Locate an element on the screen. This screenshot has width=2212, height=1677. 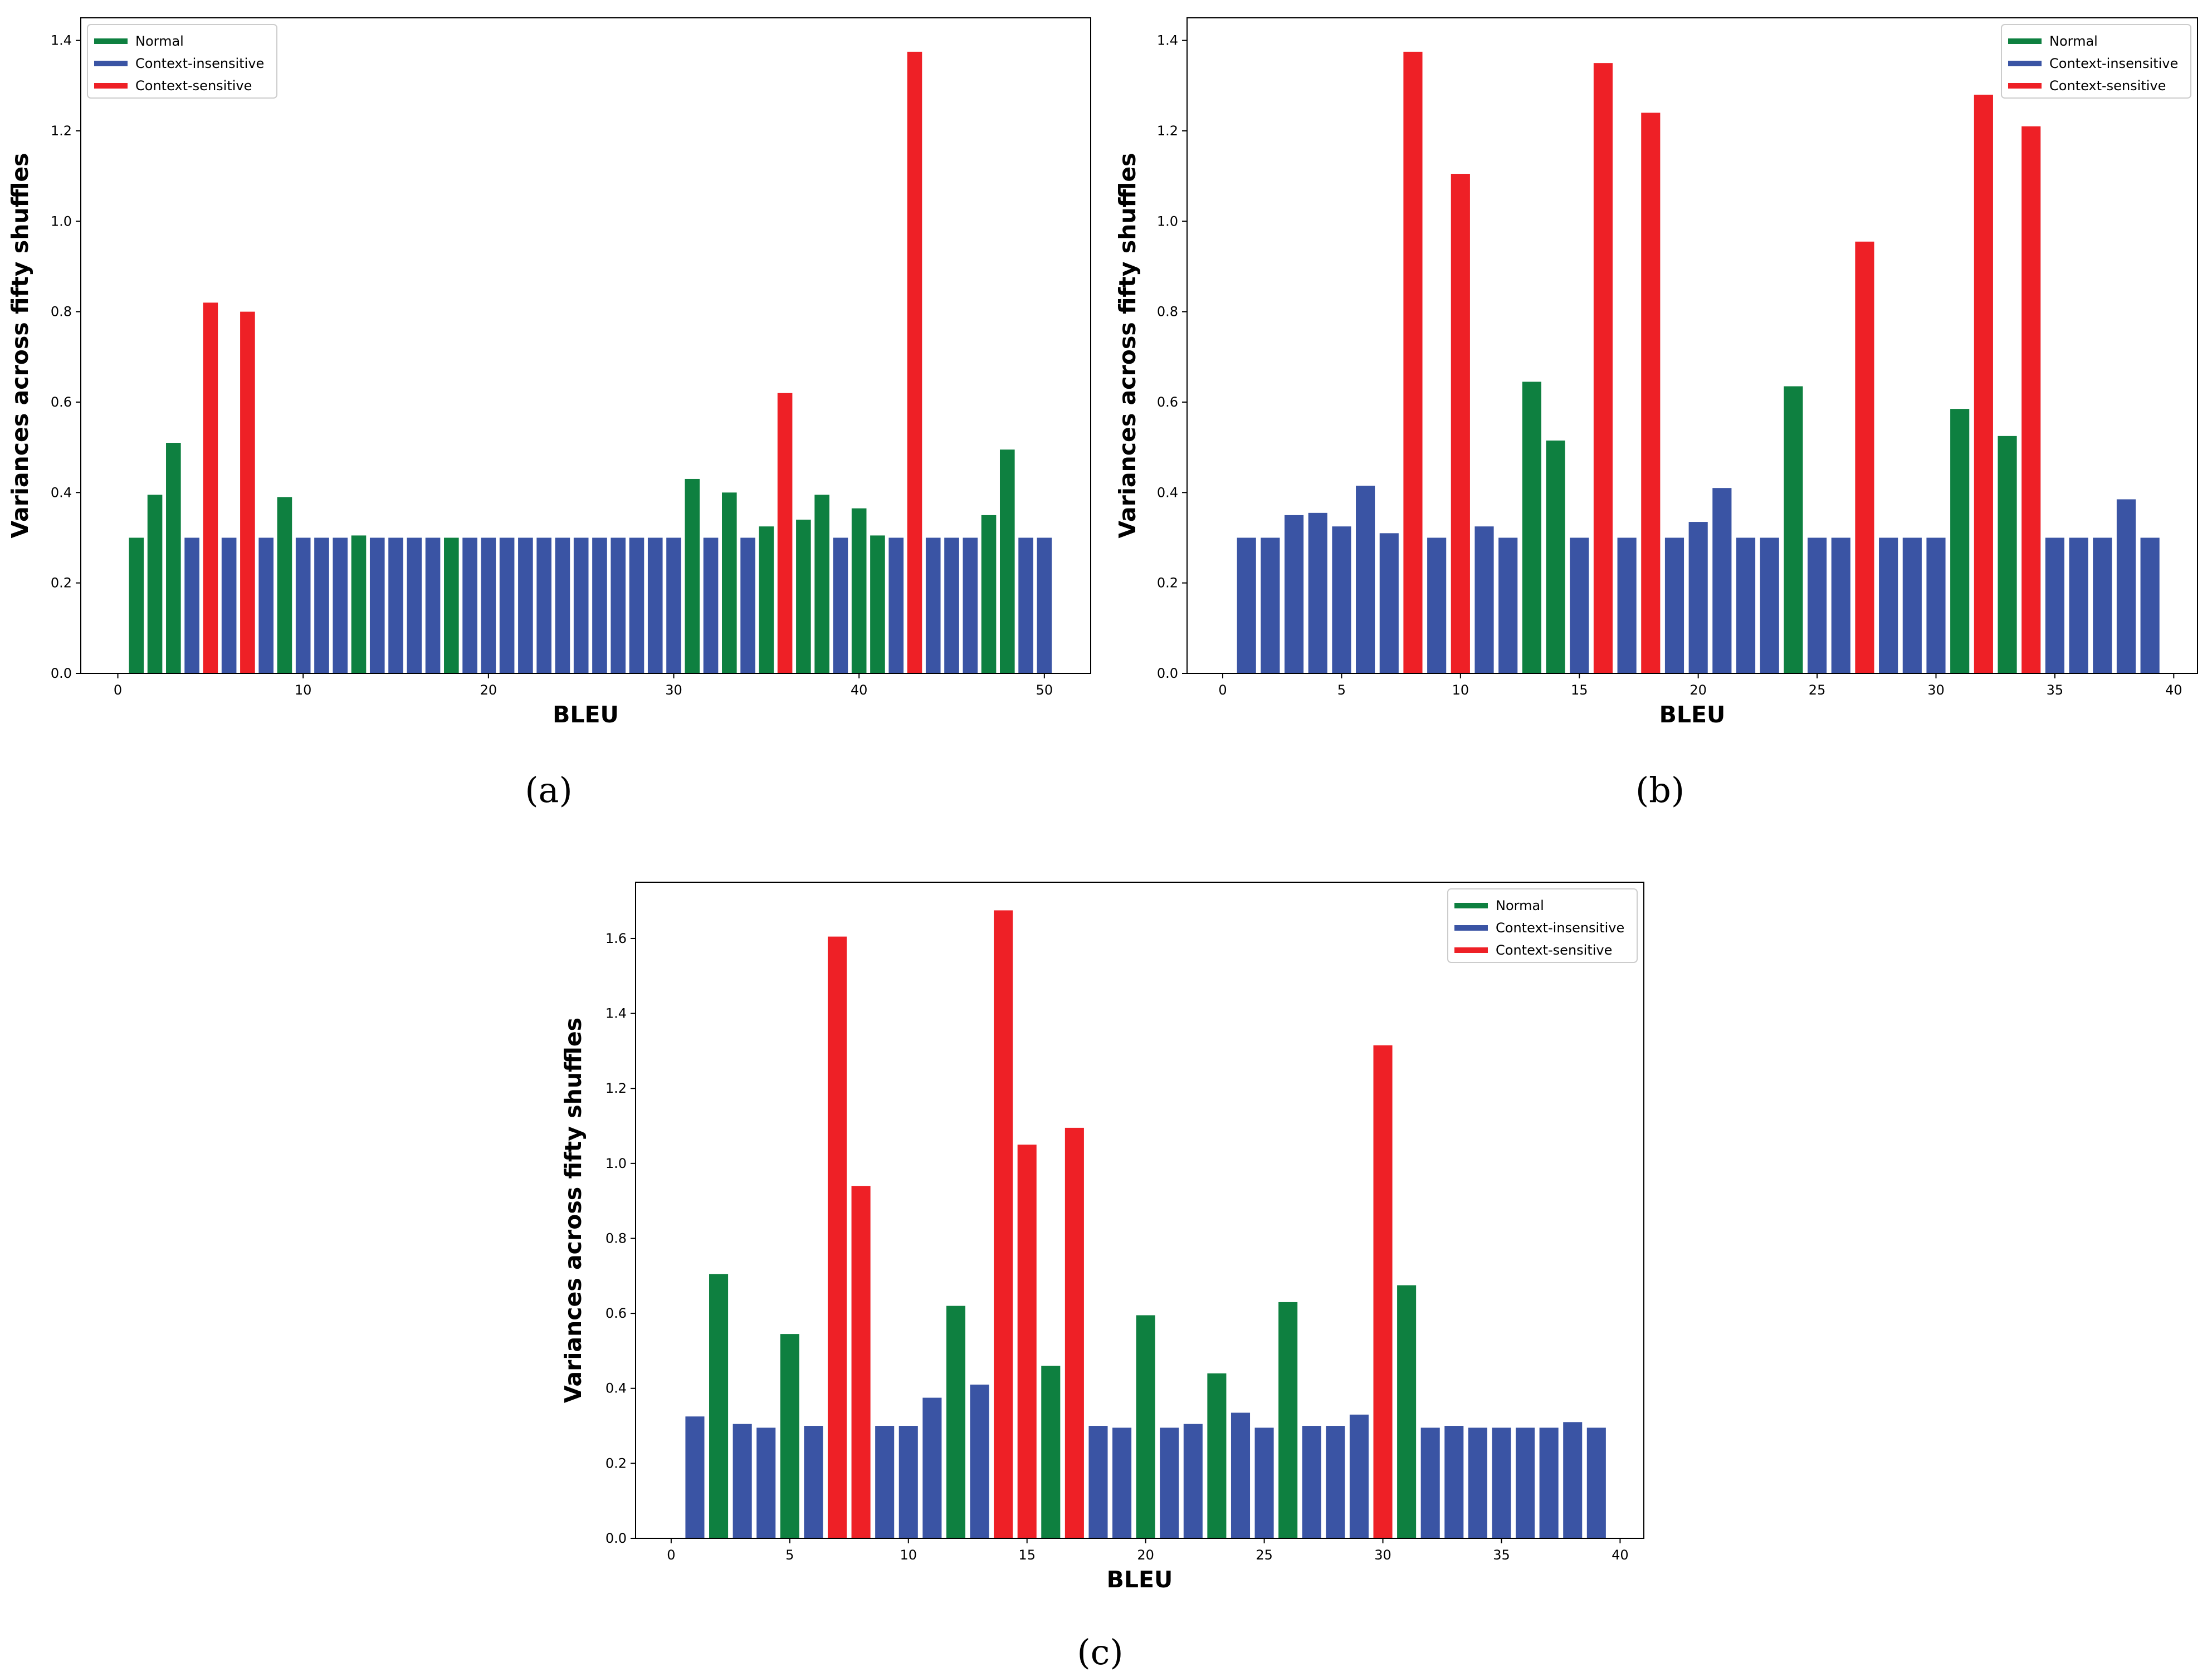
x-tick-label: 0 is located at coordinates (671, 1555).